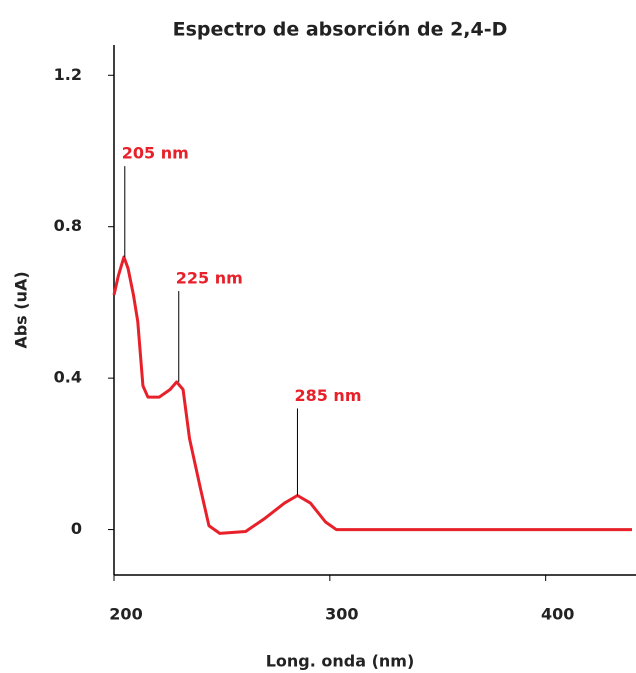  I want to click on x-tick-label: 200, so click(125, 614).